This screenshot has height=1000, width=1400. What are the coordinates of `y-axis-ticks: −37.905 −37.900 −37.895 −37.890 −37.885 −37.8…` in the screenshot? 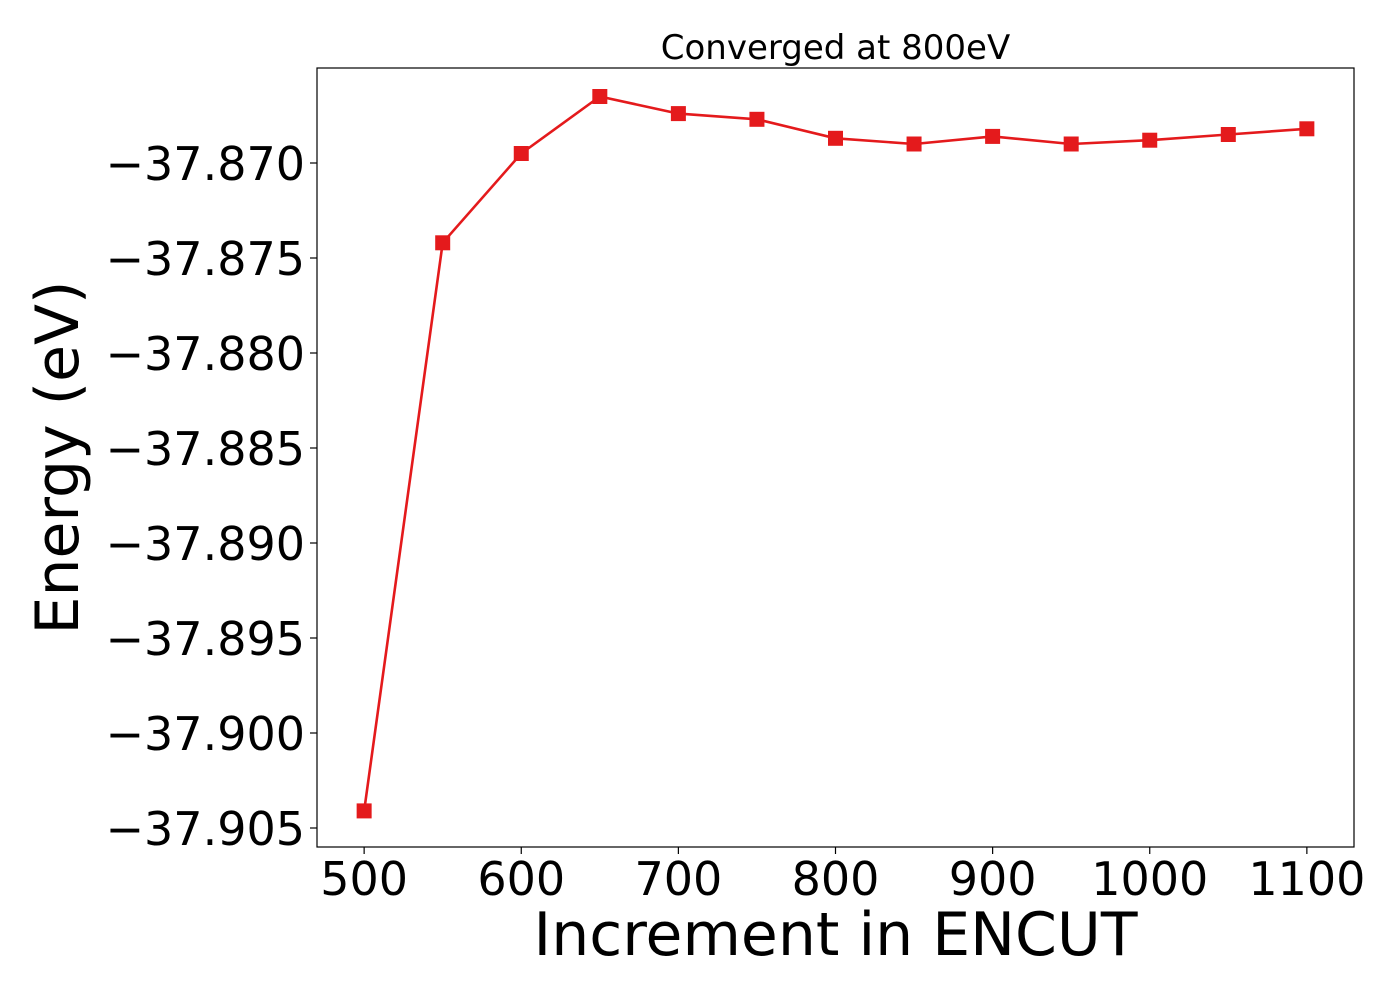 It's located at (211, 496).